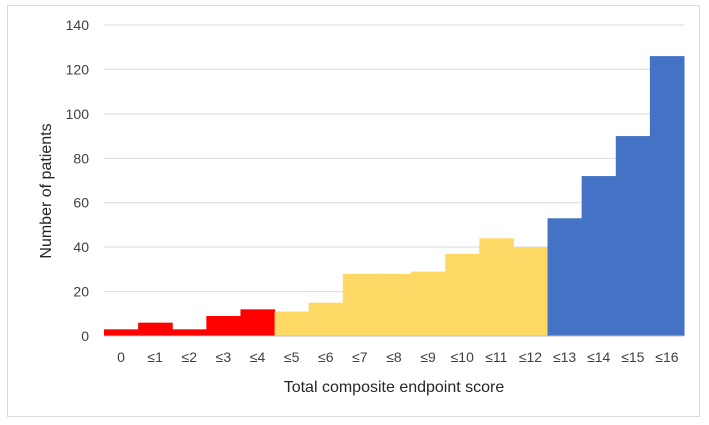  Describe the element at coordinates (258, 357) in the screenshot. I see `x-tick-label: ≤4` at that location.